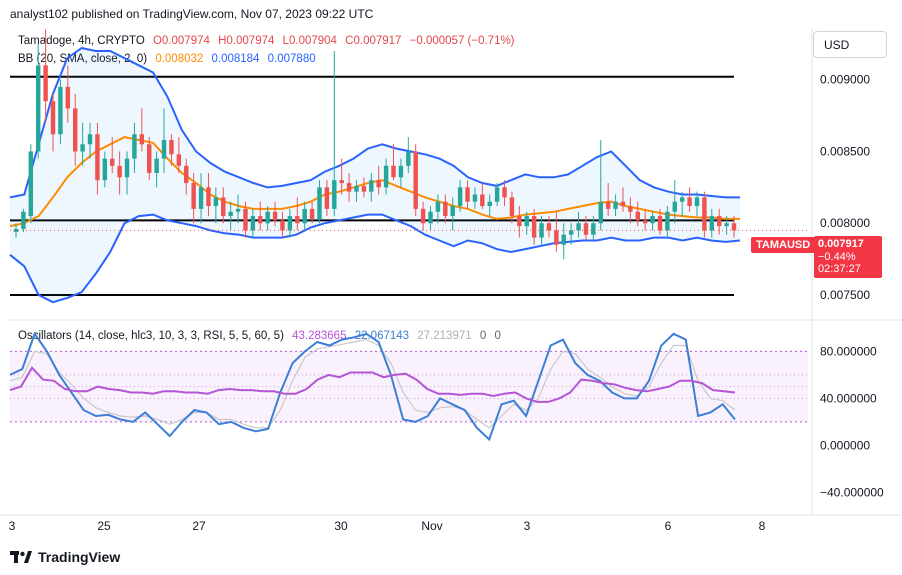 Image resolution: width=902 pixels, height=575 pixels. Describe the element at coordinates (104, 526) in the screenshot. I see `time-tick-label: 25` at that location.